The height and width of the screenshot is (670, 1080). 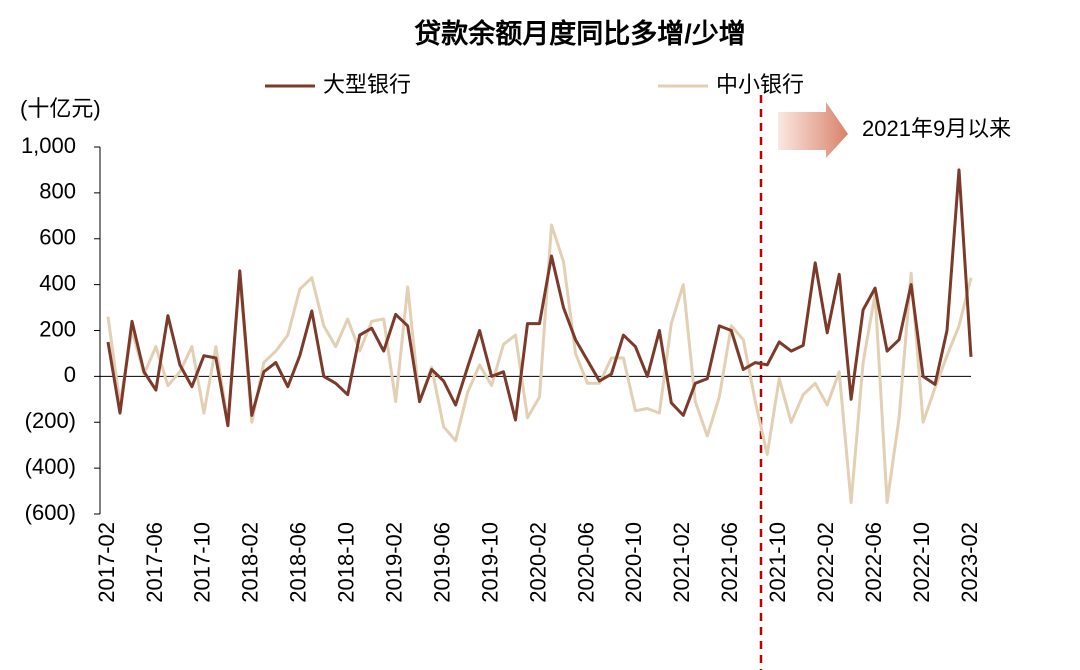 I want to click on y-tick-label: (200), so click(x=50, y=420).